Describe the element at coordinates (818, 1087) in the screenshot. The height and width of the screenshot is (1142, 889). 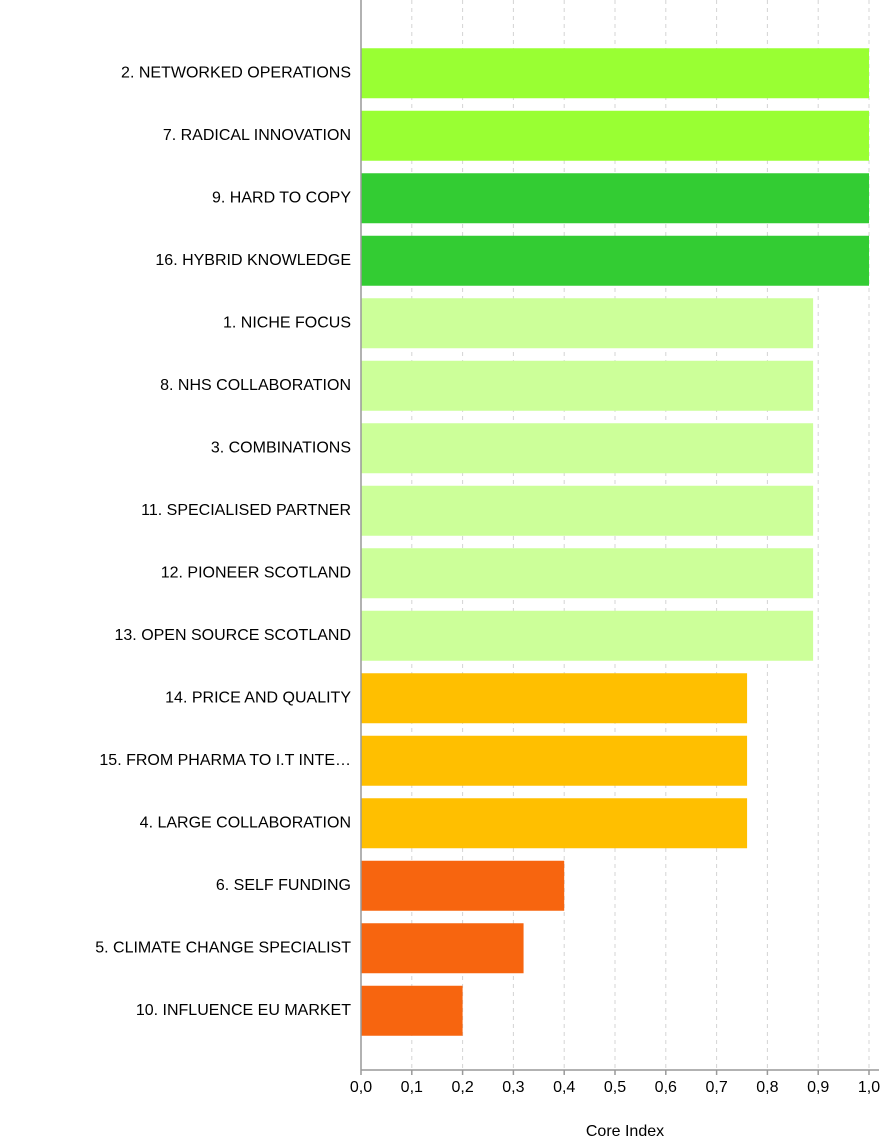
I see `x-tick-label: 0,9` at that location.